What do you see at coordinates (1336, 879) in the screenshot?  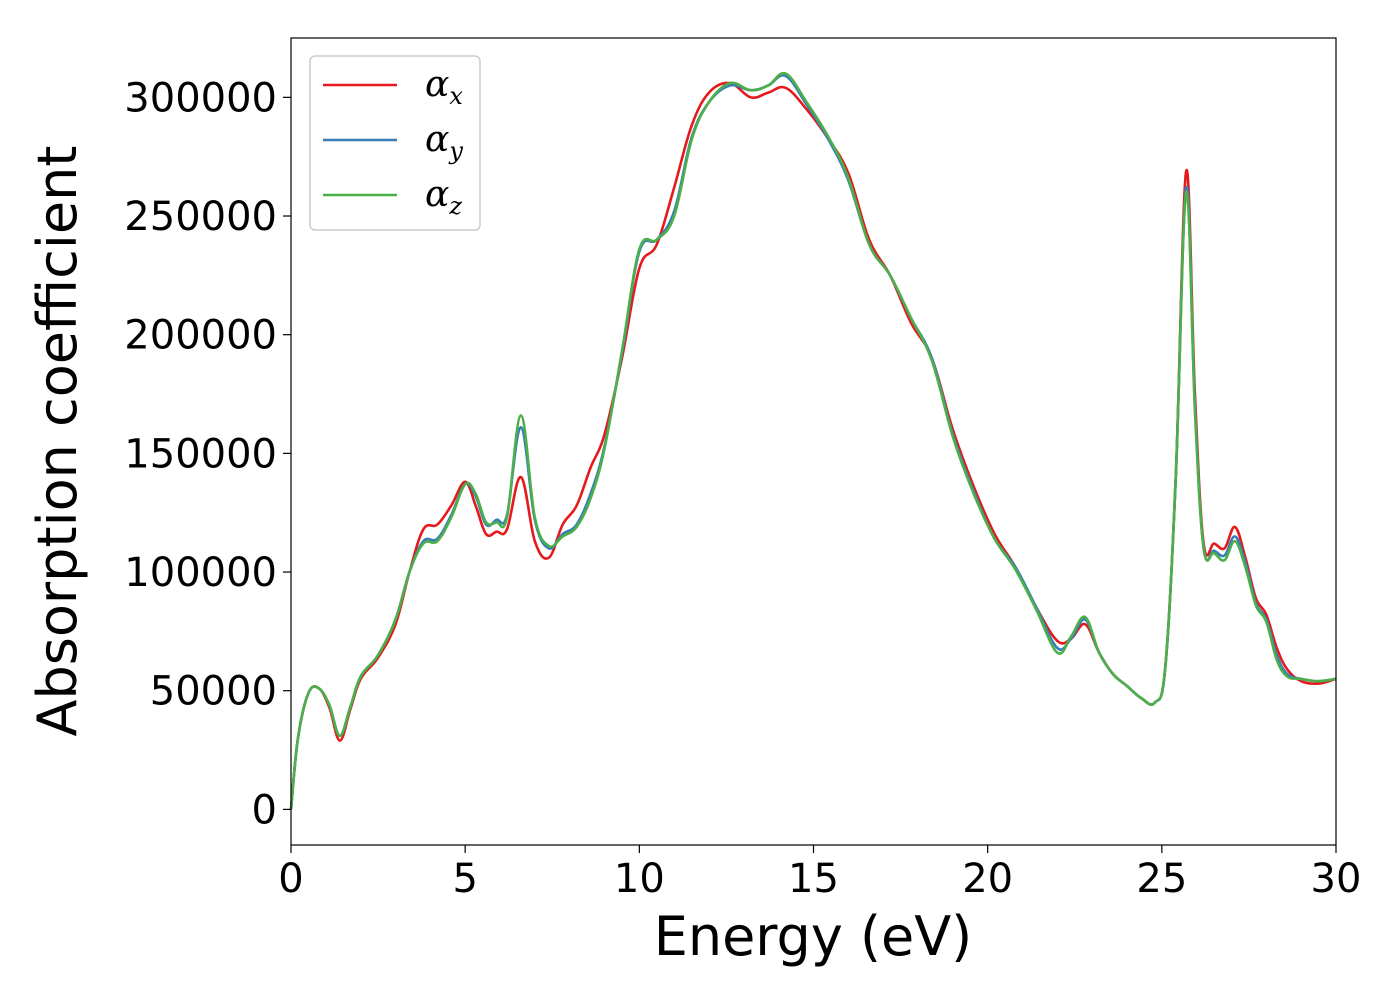 I see `x-tick-label: 30` at bounding box center [1336, 879].